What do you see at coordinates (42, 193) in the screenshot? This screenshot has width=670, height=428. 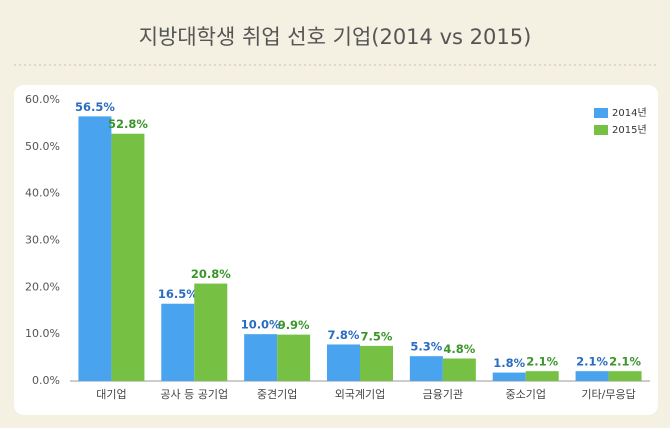 I see `y-tick-label: 40.0%` at bounding box center [42, 193].